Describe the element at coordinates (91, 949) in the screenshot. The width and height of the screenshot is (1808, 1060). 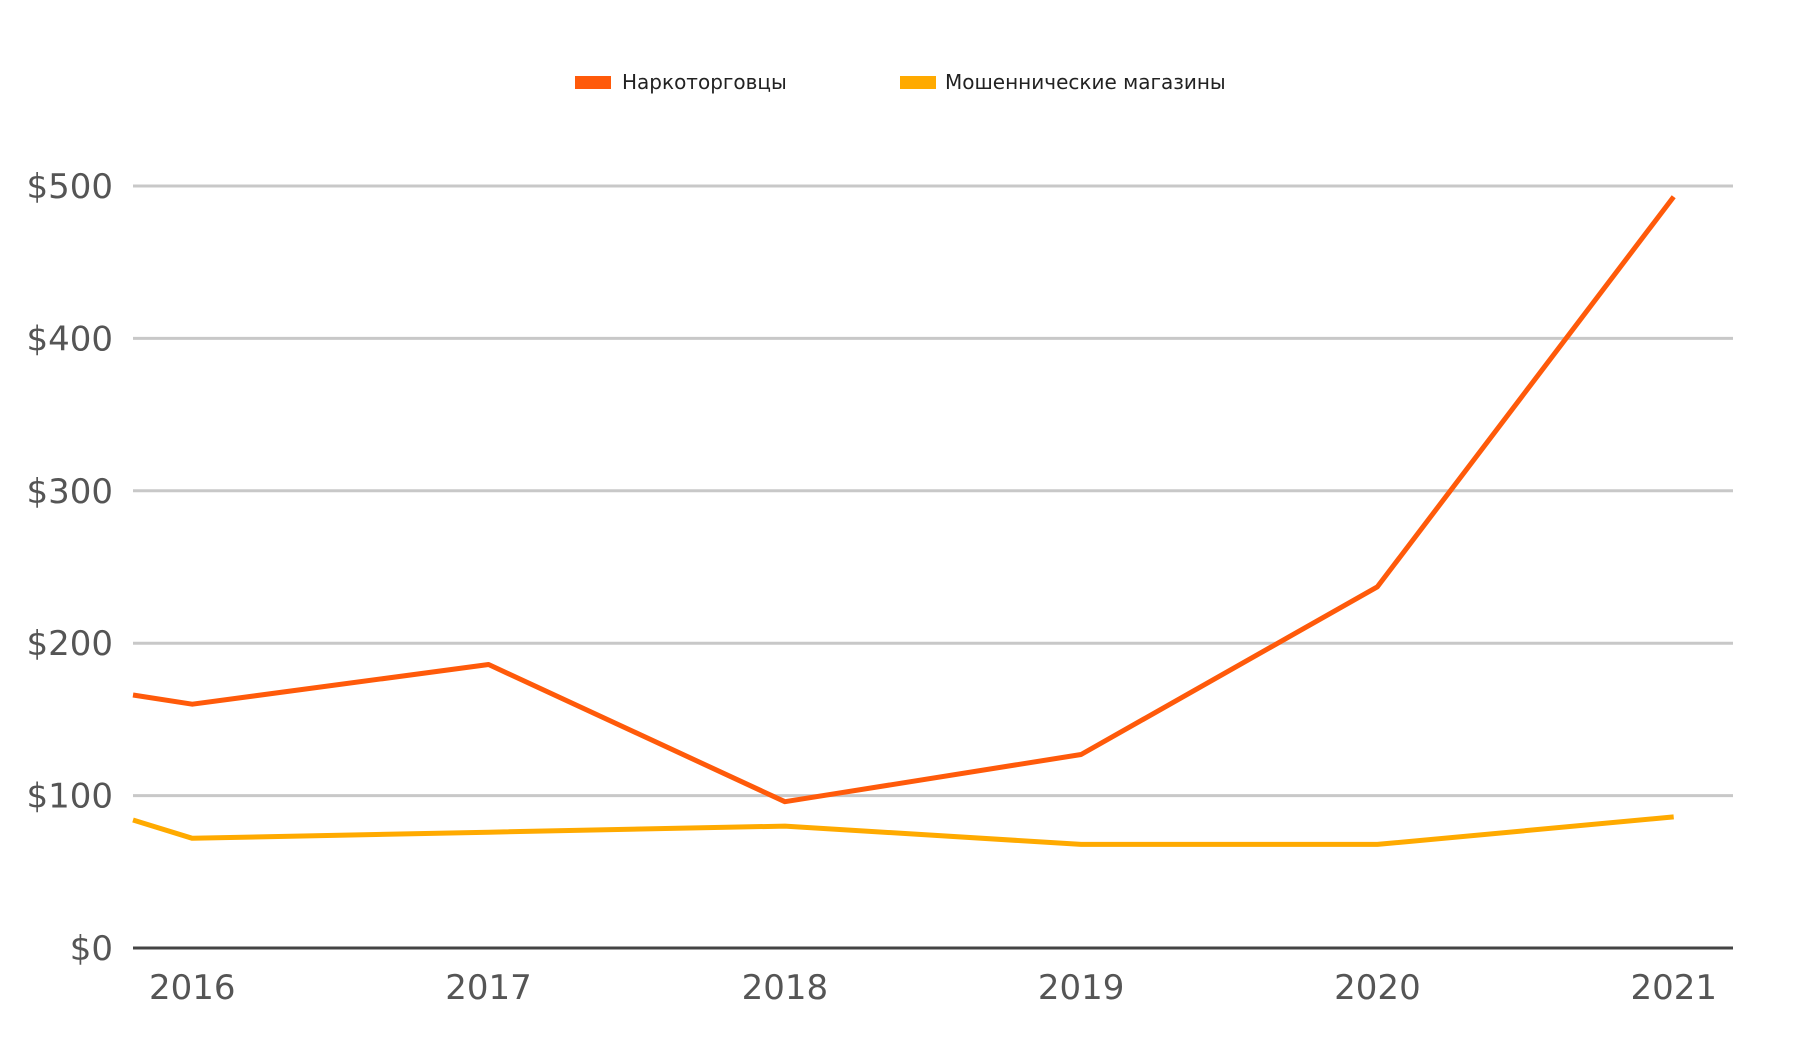
I see `y-tick-label: $0` at that location.